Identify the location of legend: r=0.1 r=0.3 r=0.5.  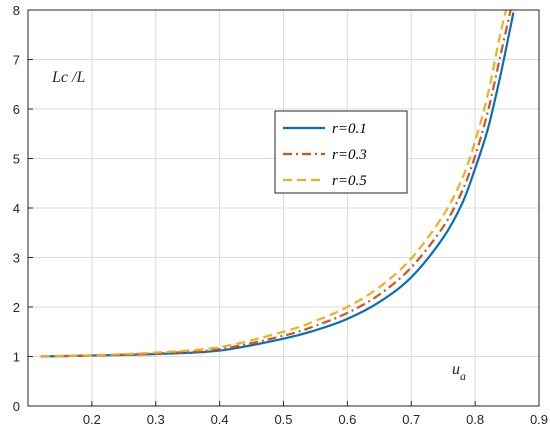
(341, 152).